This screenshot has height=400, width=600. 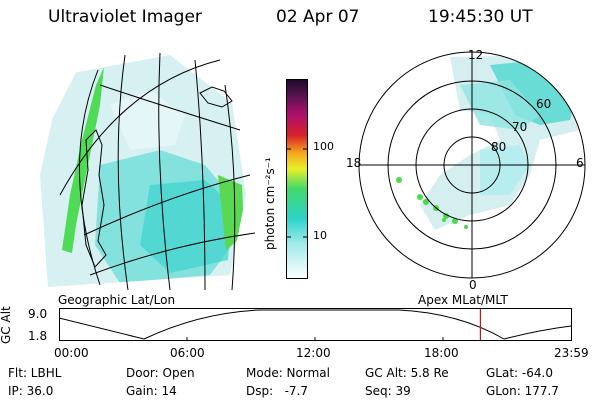 I want to click on time-label: 19:45:30 UT, so click(x=480, y=17).